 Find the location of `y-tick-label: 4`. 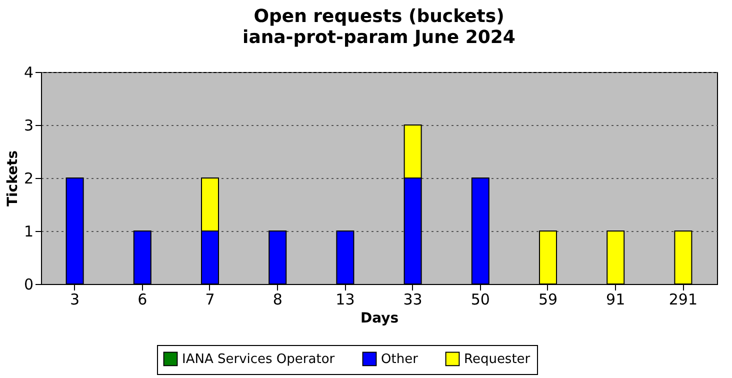

y-tick-label: 4 is located at coordinates (29, 73).